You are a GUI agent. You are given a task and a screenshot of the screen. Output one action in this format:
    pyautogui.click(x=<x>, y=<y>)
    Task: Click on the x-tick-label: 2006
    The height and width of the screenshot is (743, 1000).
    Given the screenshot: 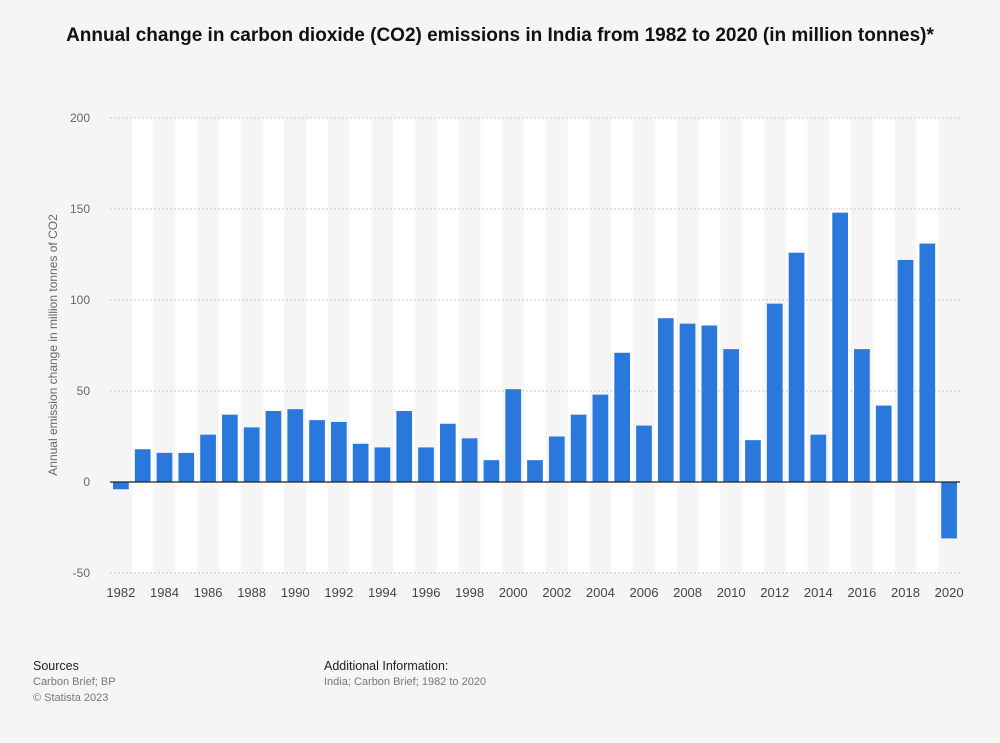 What is the action you would take?
    pyautogui.click(x=644, y=592)
    